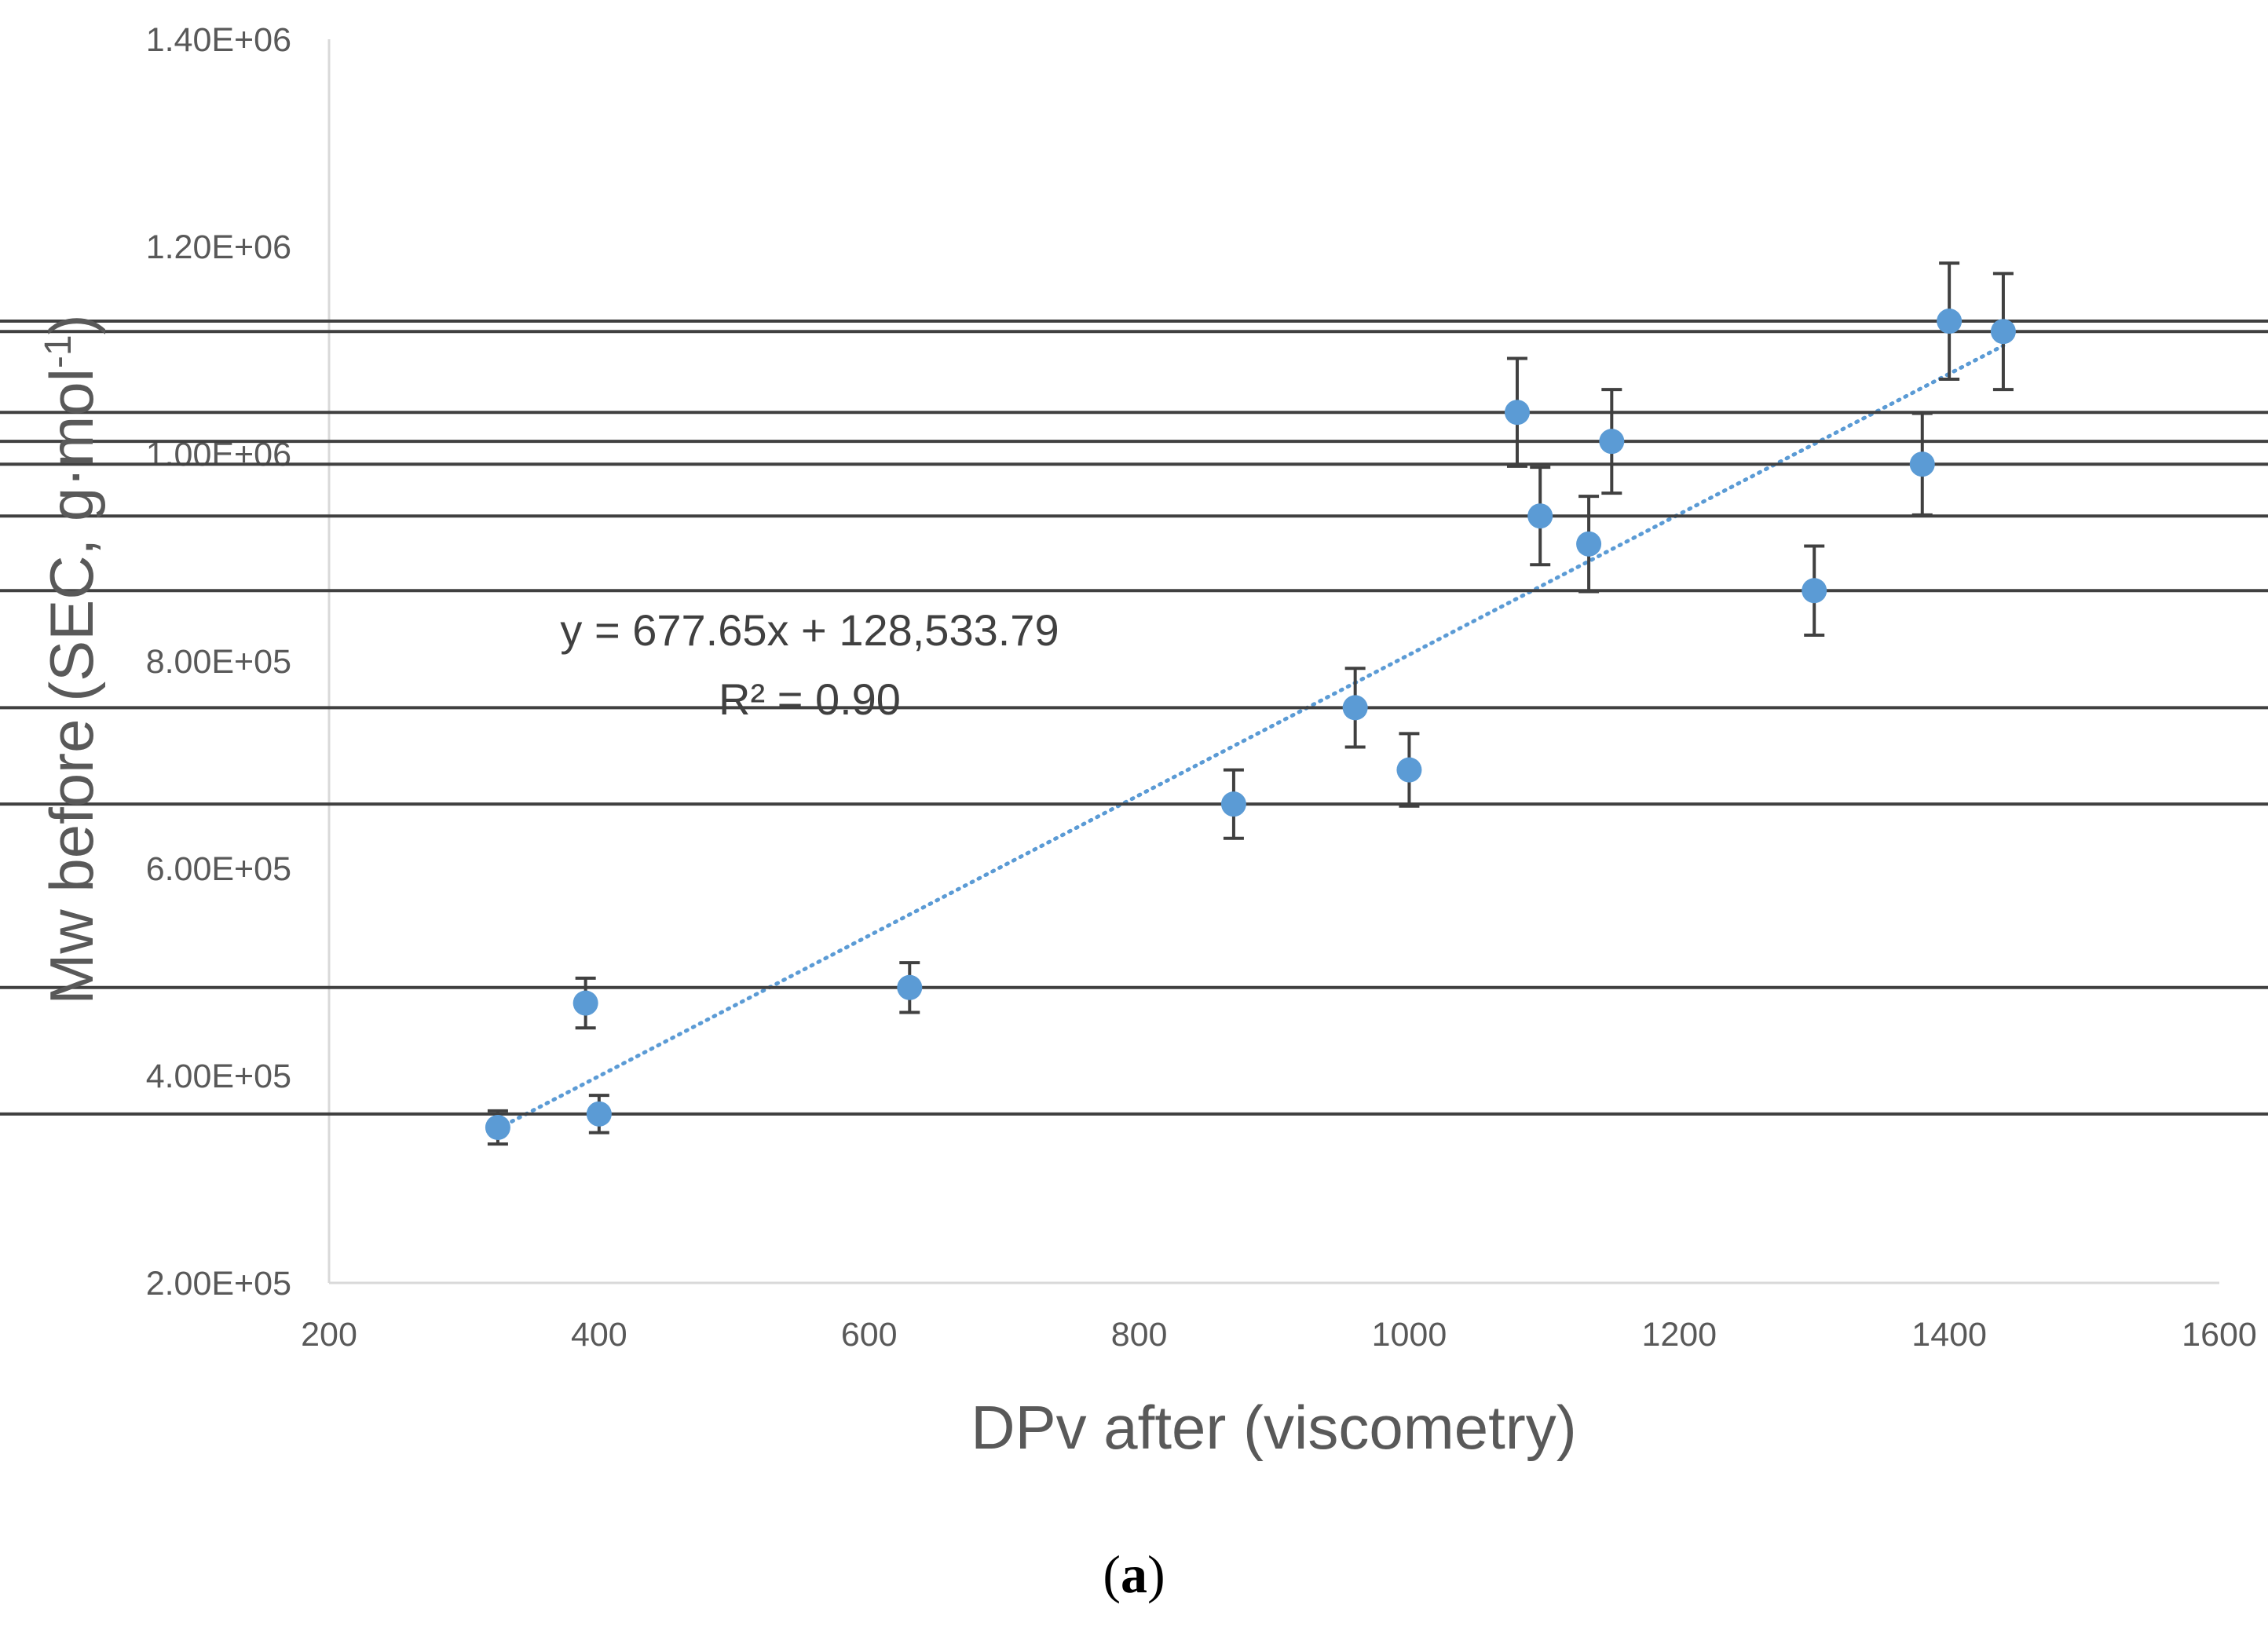 Image resolution: width=2268 pixels, height=1626 pixels. I want to click on panel-label-open: (, so click(1112, 1574).